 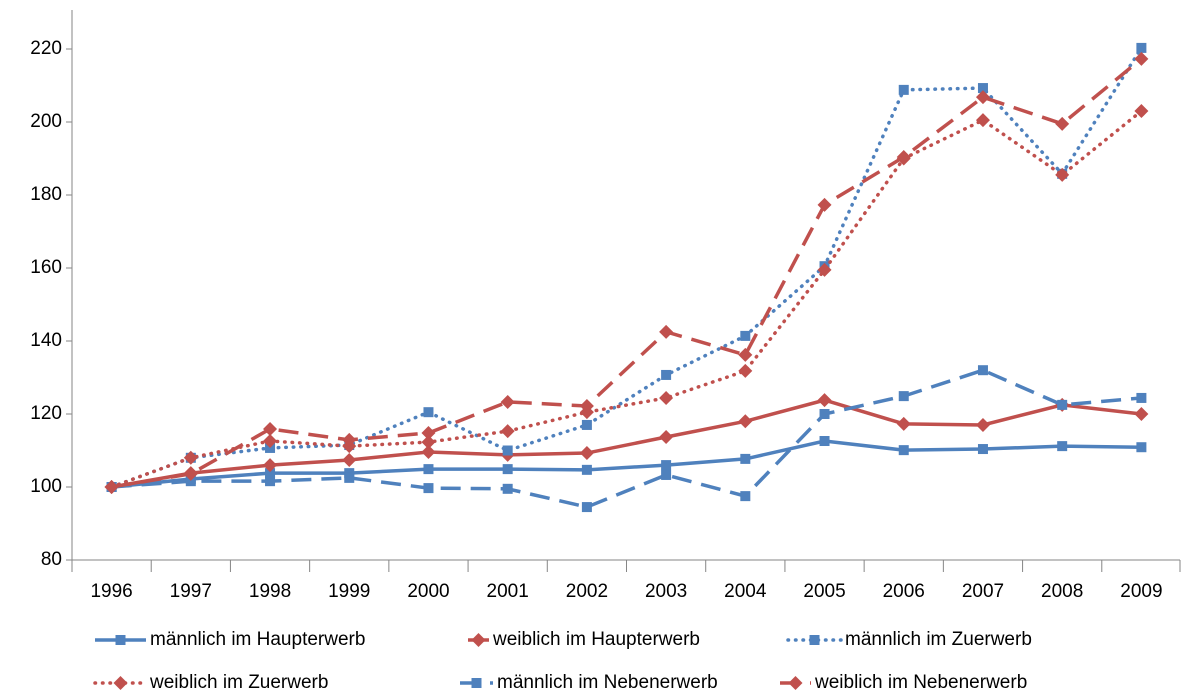 I want to click on legend-label: männlich im Haupterwerb, so click(x=257, y=639).